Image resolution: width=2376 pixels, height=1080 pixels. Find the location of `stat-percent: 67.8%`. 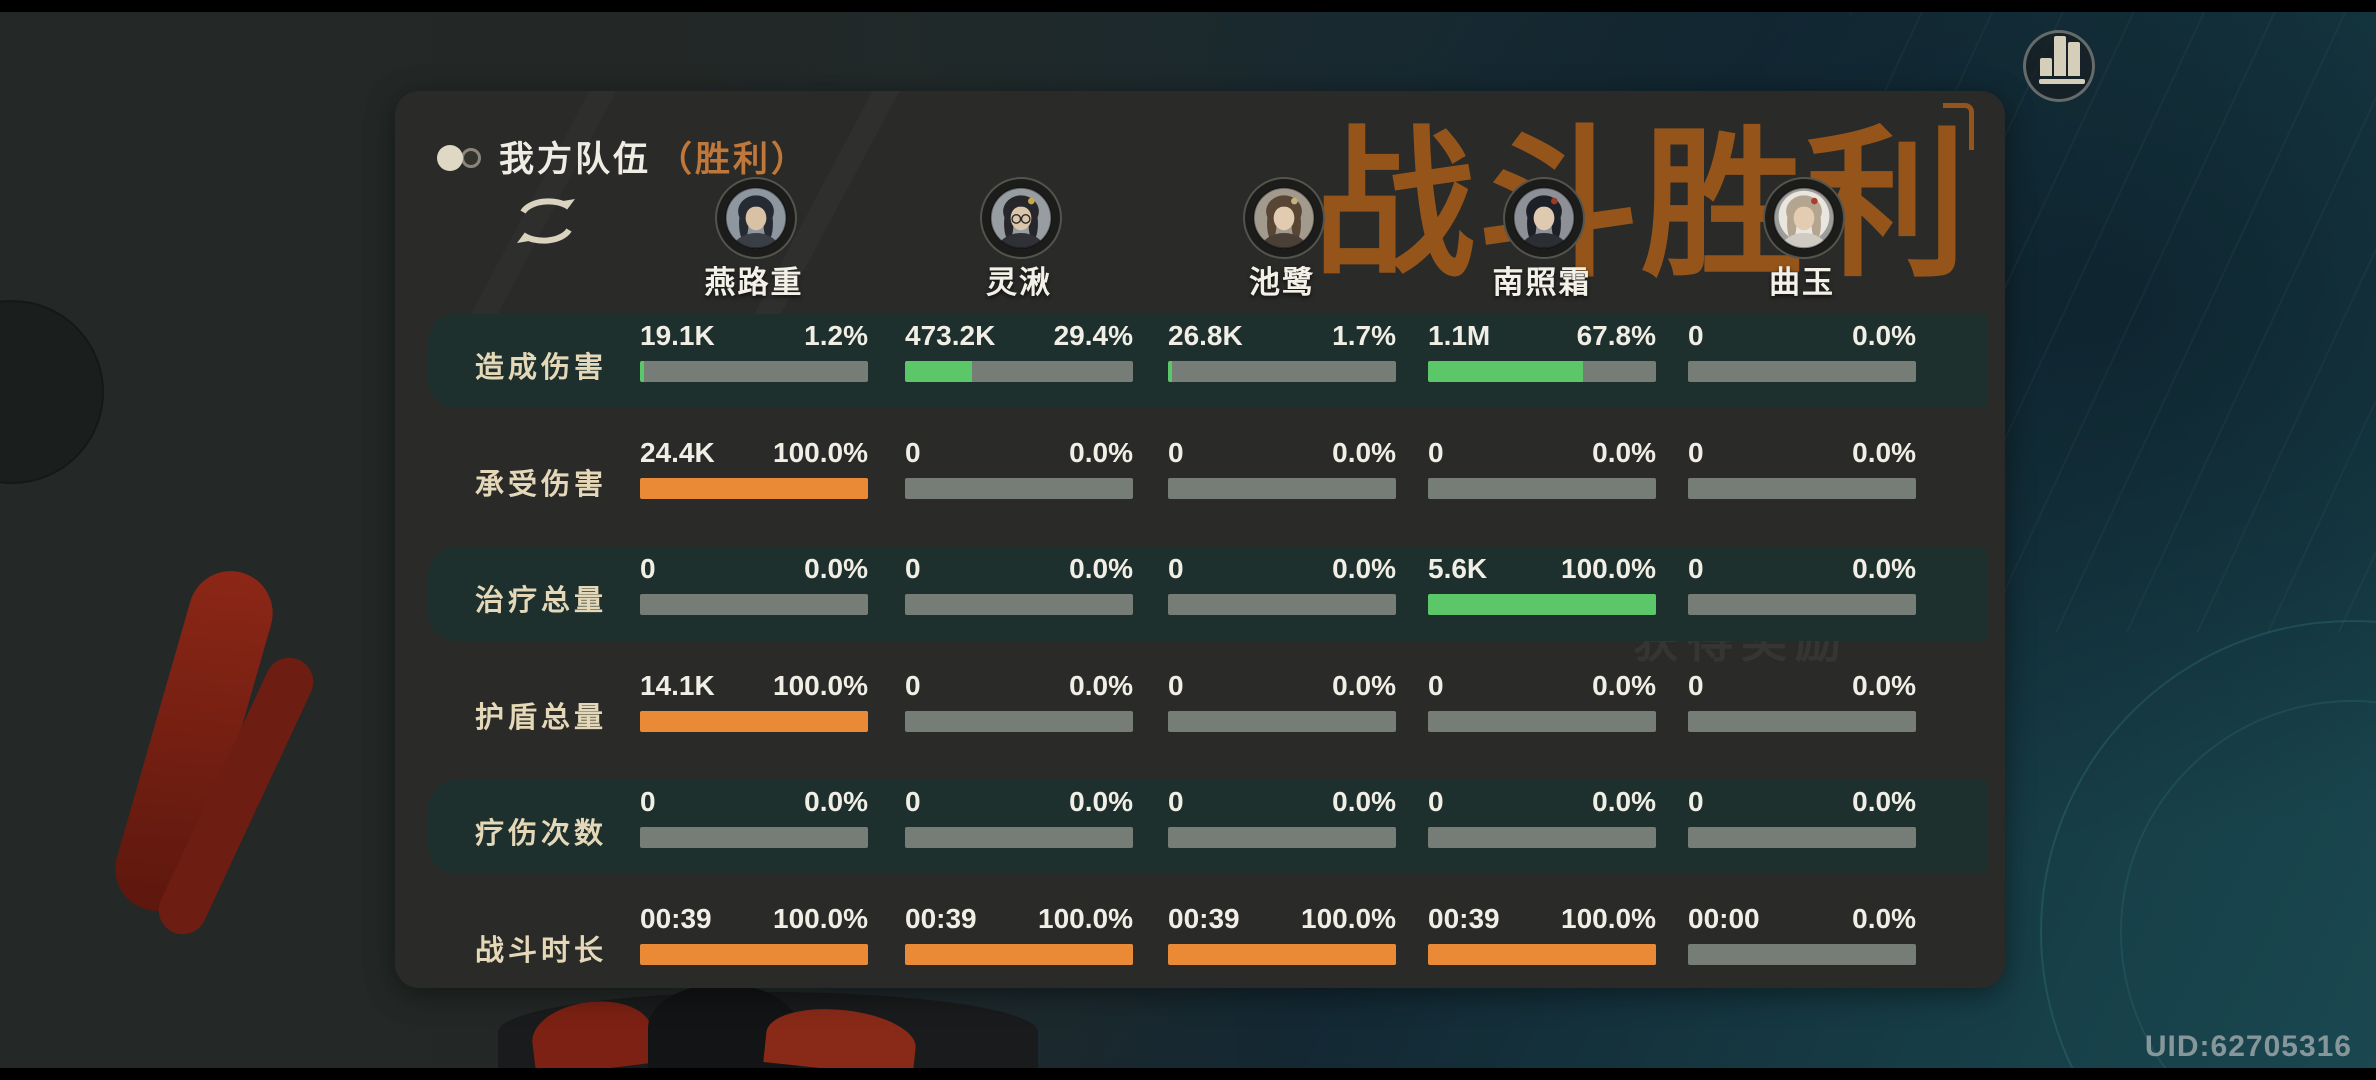

stat-percent: 67.8% is located at coordinates (1616, 335).